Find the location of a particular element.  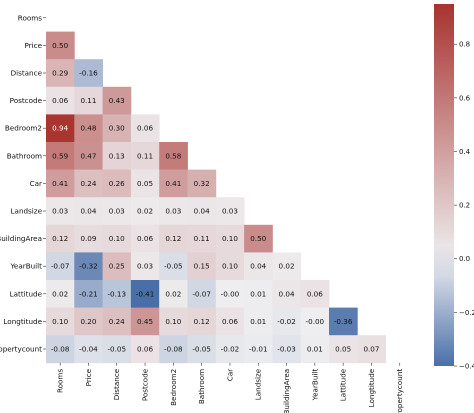

y-tick-label: Propertycount is located at coordinates (21, 349).